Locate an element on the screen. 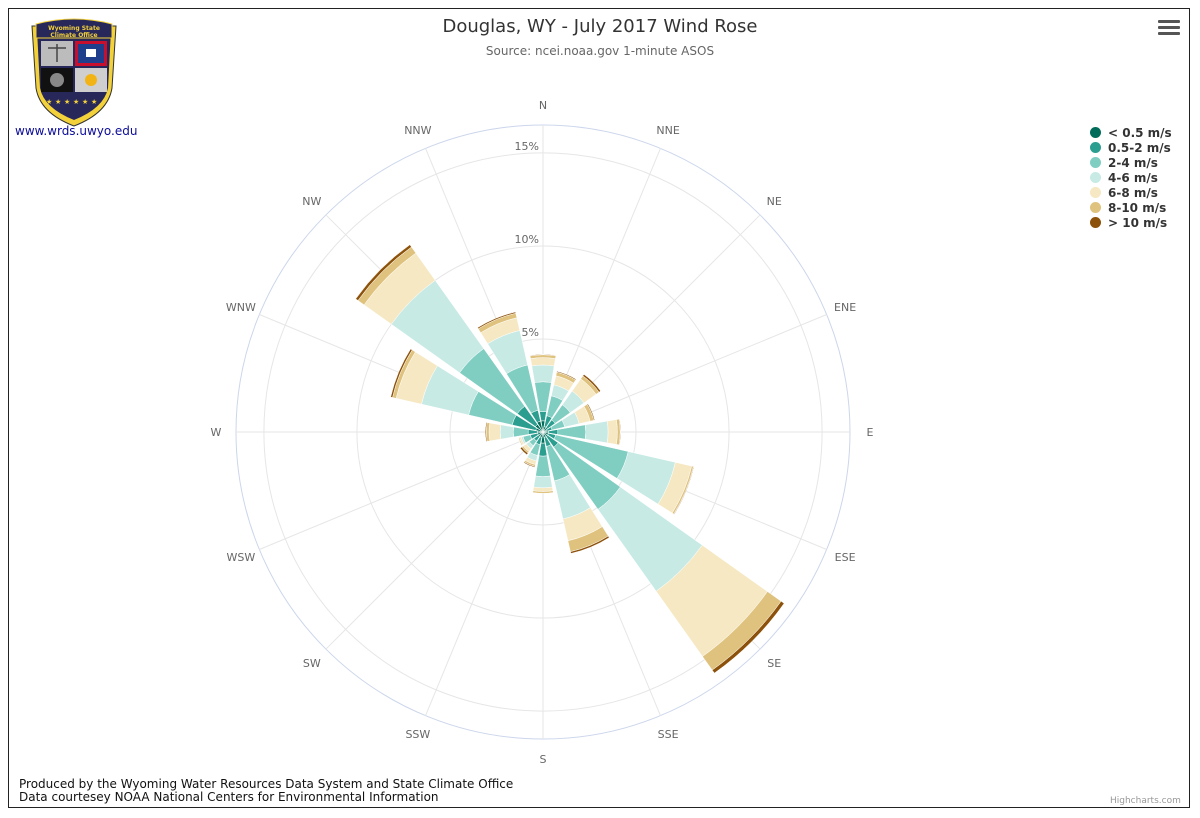 The image size is (1200, 818). direction-label-W: W is located at coordinates (216, 432).